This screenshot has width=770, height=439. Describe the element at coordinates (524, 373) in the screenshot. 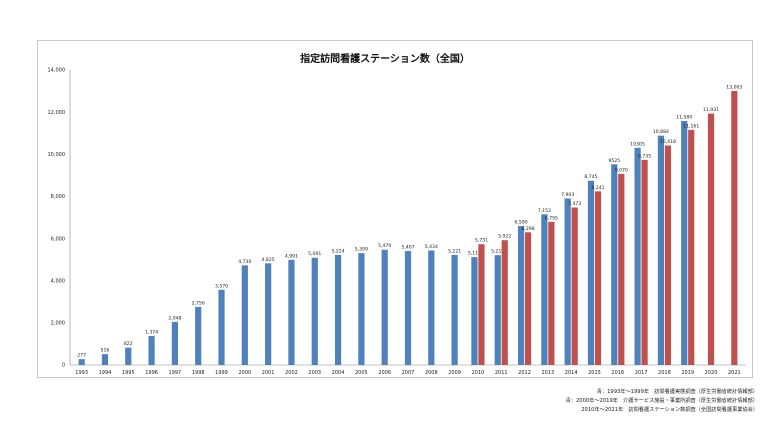

I see `x-tick-label: 2012` at that location.